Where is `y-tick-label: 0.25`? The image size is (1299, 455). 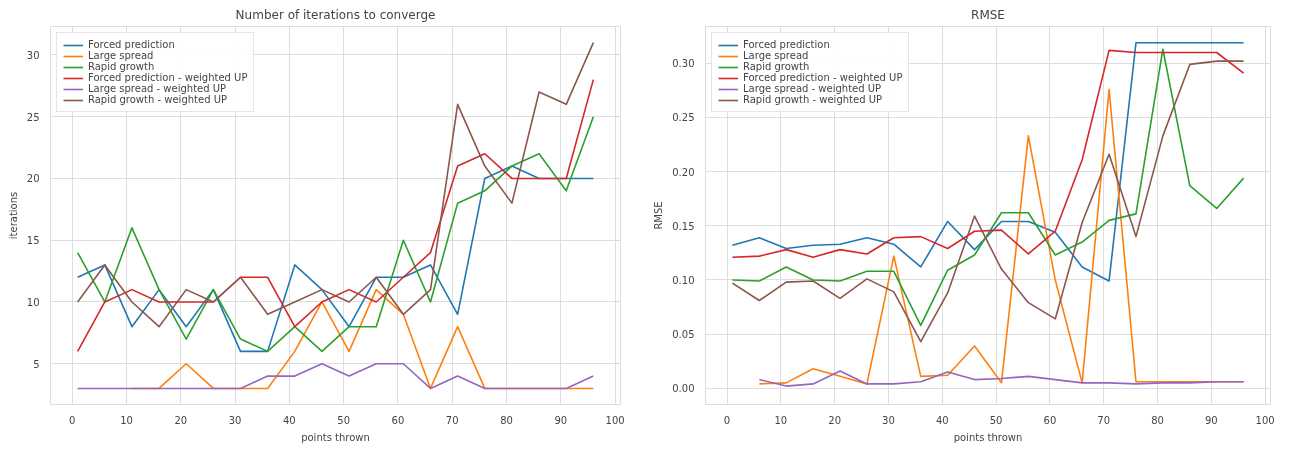 y-tick-label: 0.25 is located at coordinates (683, 118).